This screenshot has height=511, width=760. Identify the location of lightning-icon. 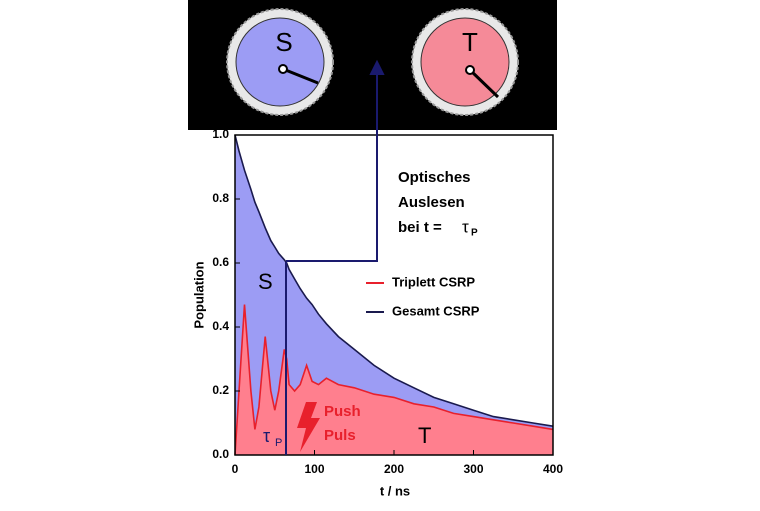
(308, 427).